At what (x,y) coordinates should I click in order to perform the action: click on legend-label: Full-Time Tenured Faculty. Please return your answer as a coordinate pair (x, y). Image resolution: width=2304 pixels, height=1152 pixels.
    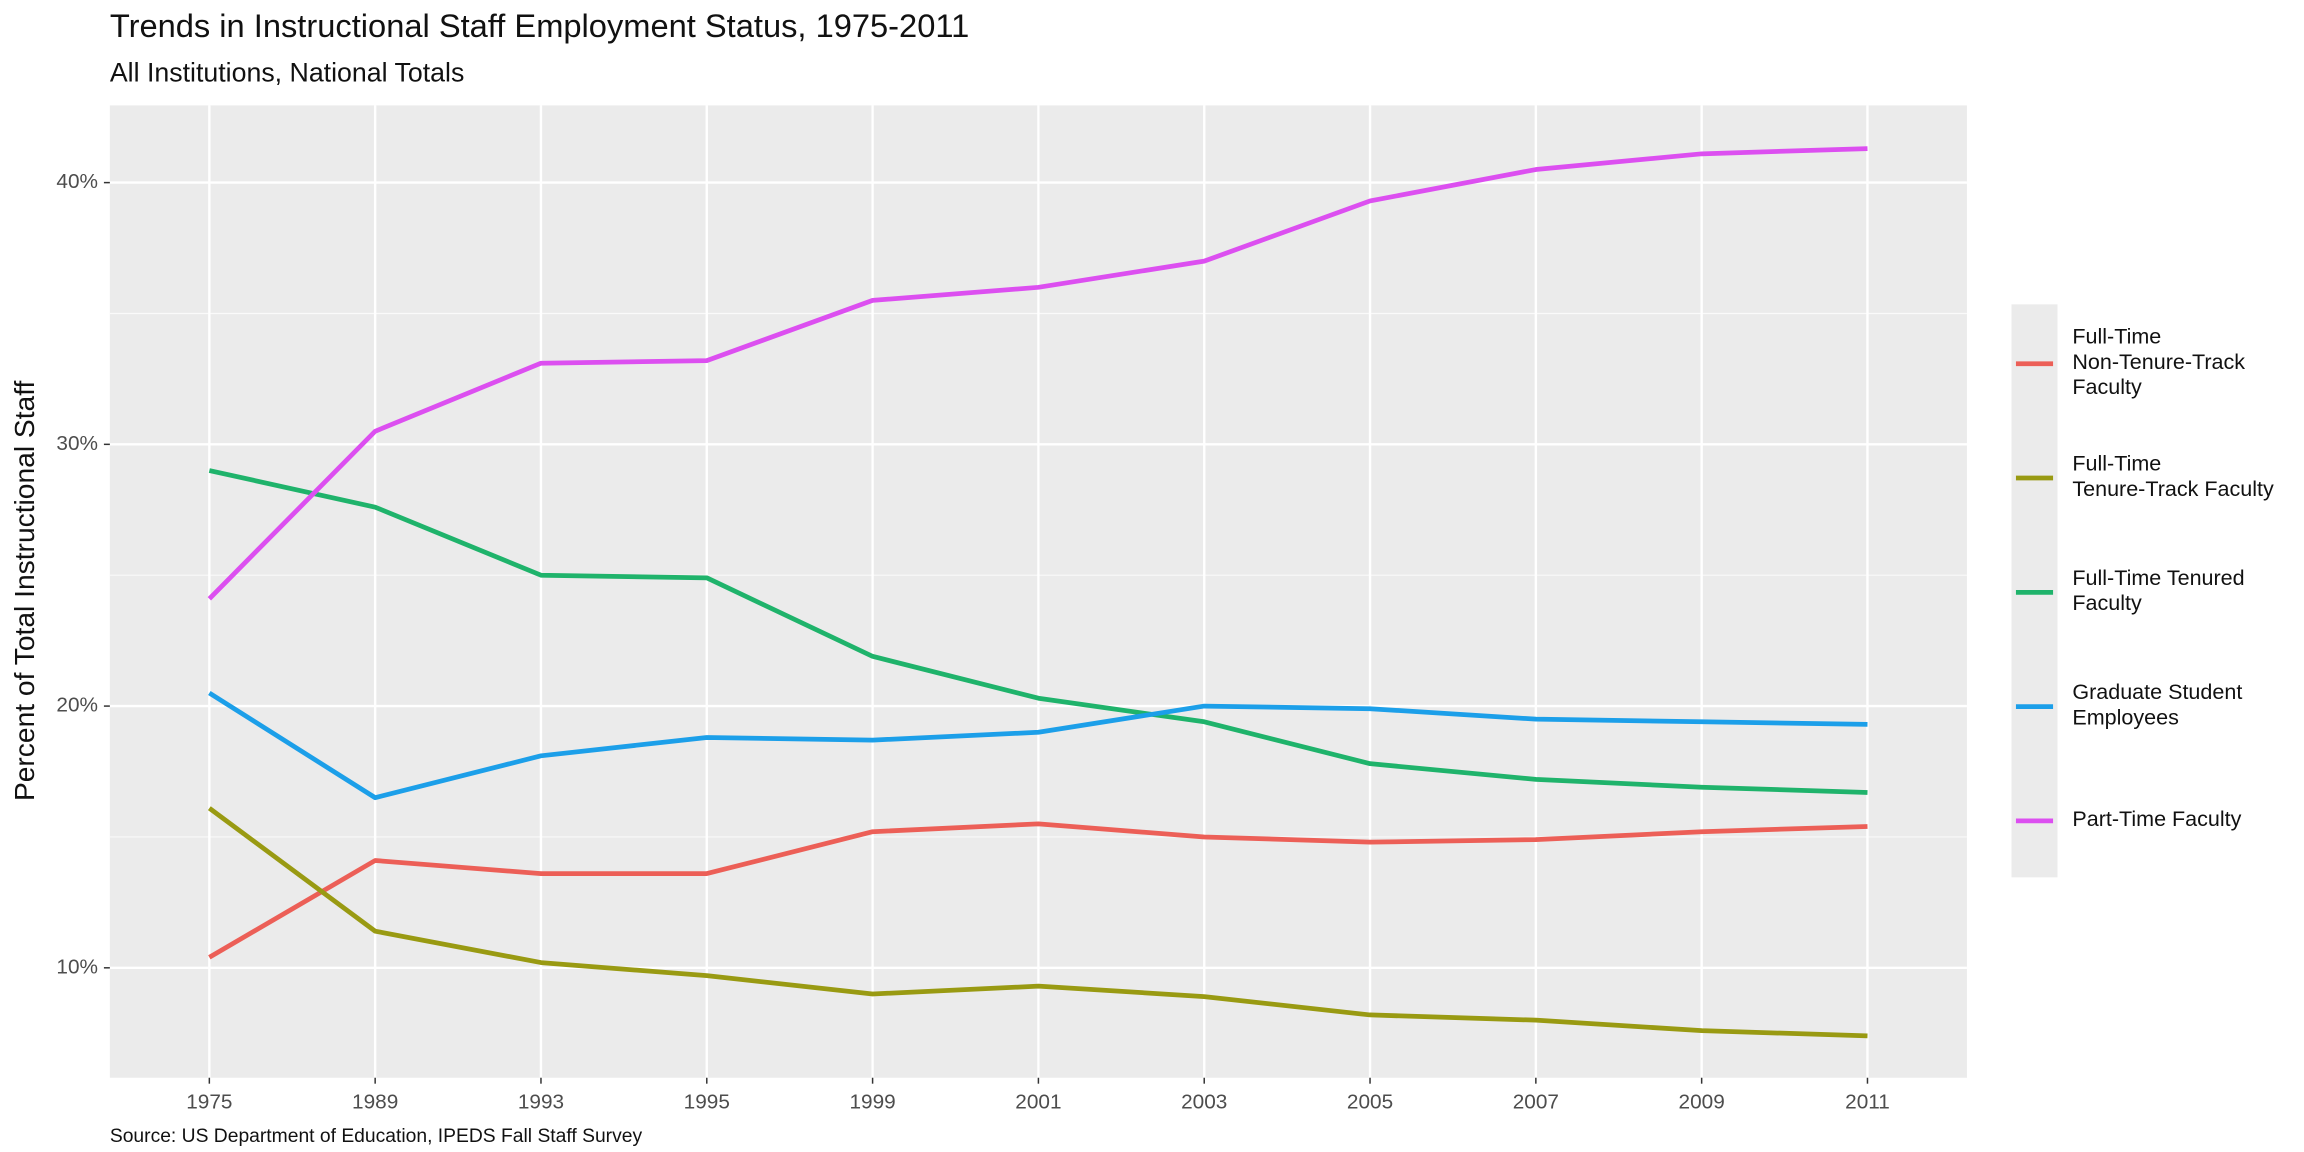
    Looking at the image, I should click on (2158, 592).